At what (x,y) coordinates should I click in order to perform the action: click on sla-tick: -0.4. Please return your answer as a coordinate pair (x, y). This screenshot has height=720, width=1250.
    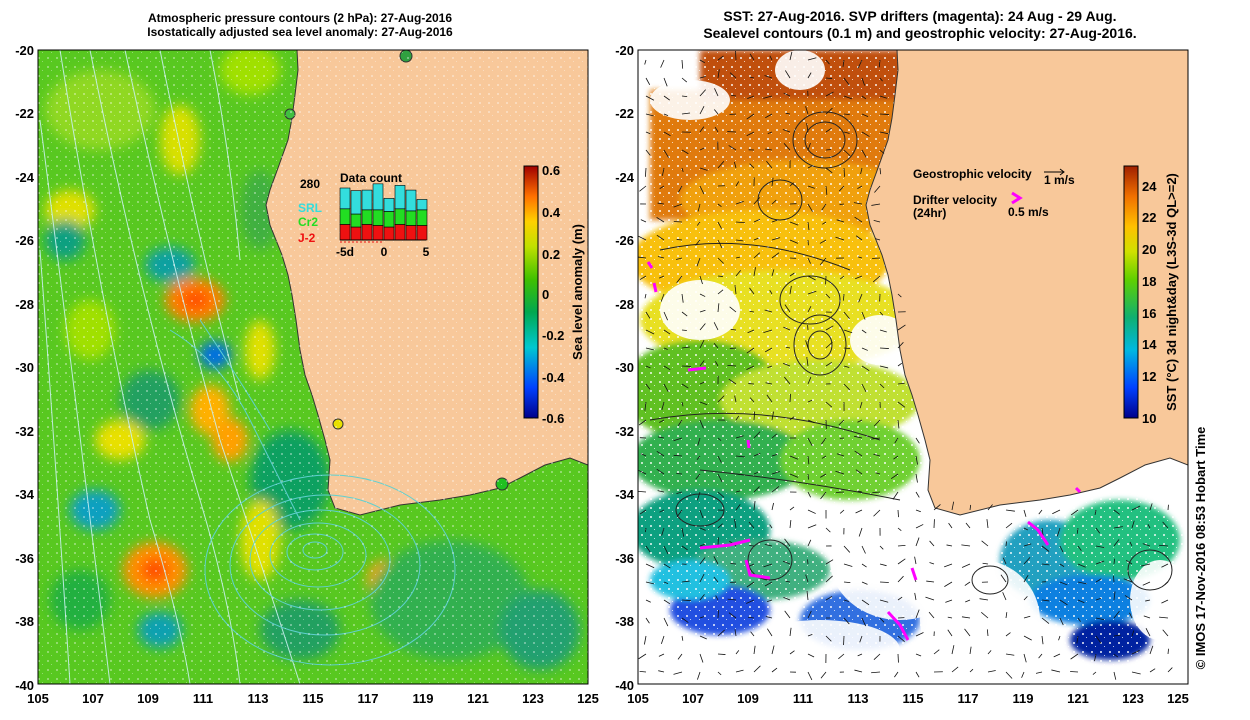
    Looking at the image, I should click on (553, 377).